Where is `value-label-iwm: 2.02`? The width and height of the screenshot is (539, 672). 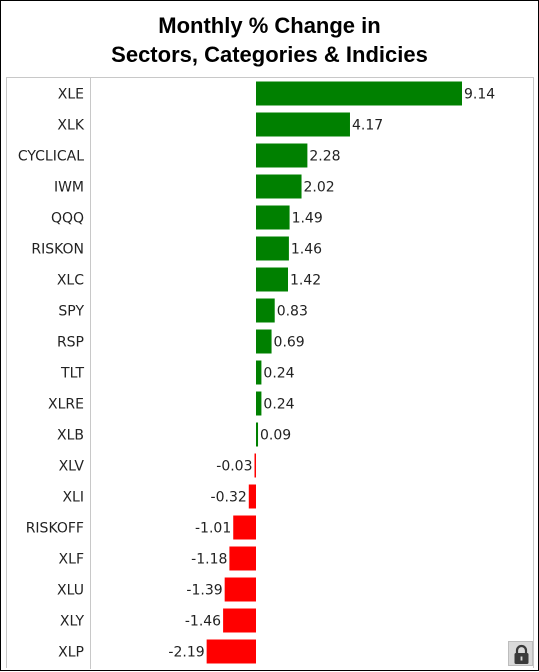
value-label-iwm: 2.02 is located at coordinates (319, 188).